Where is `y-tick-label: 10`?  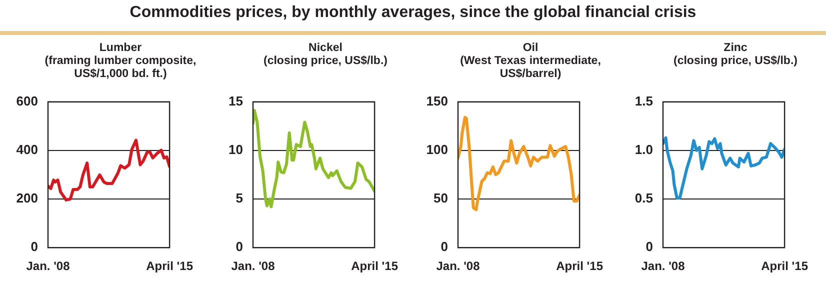 y-tick-label: 10 is located at coordinates (235, 149).